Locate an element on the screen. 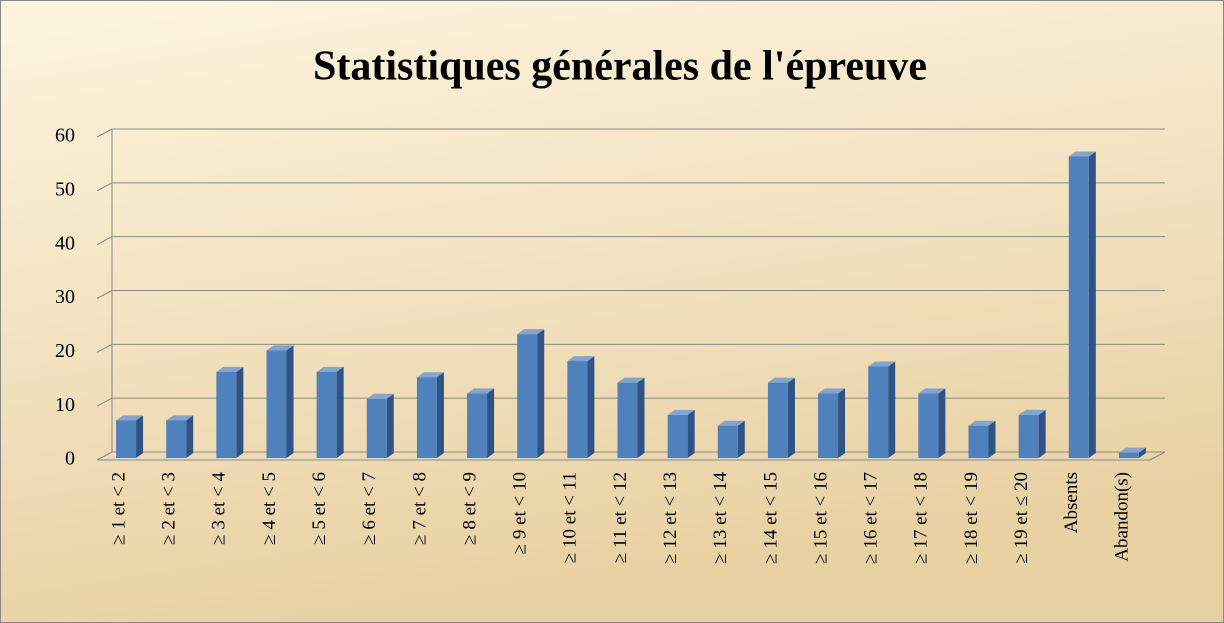 The image size is (1224, 623). x-tick-label: ≥ 1 et < 2 is located at coordinates (118, 508).